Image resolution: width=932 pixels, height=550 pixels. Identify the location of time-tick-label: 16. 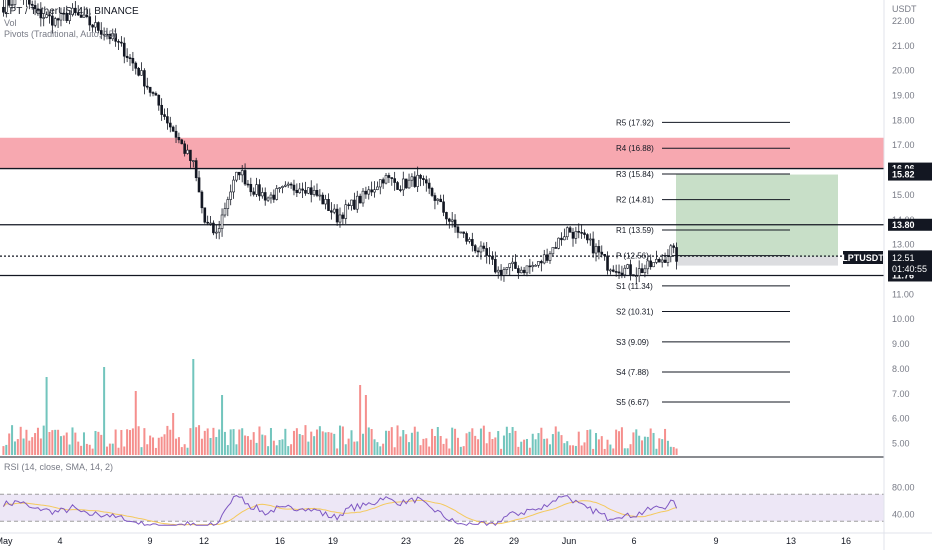
(846, 541).